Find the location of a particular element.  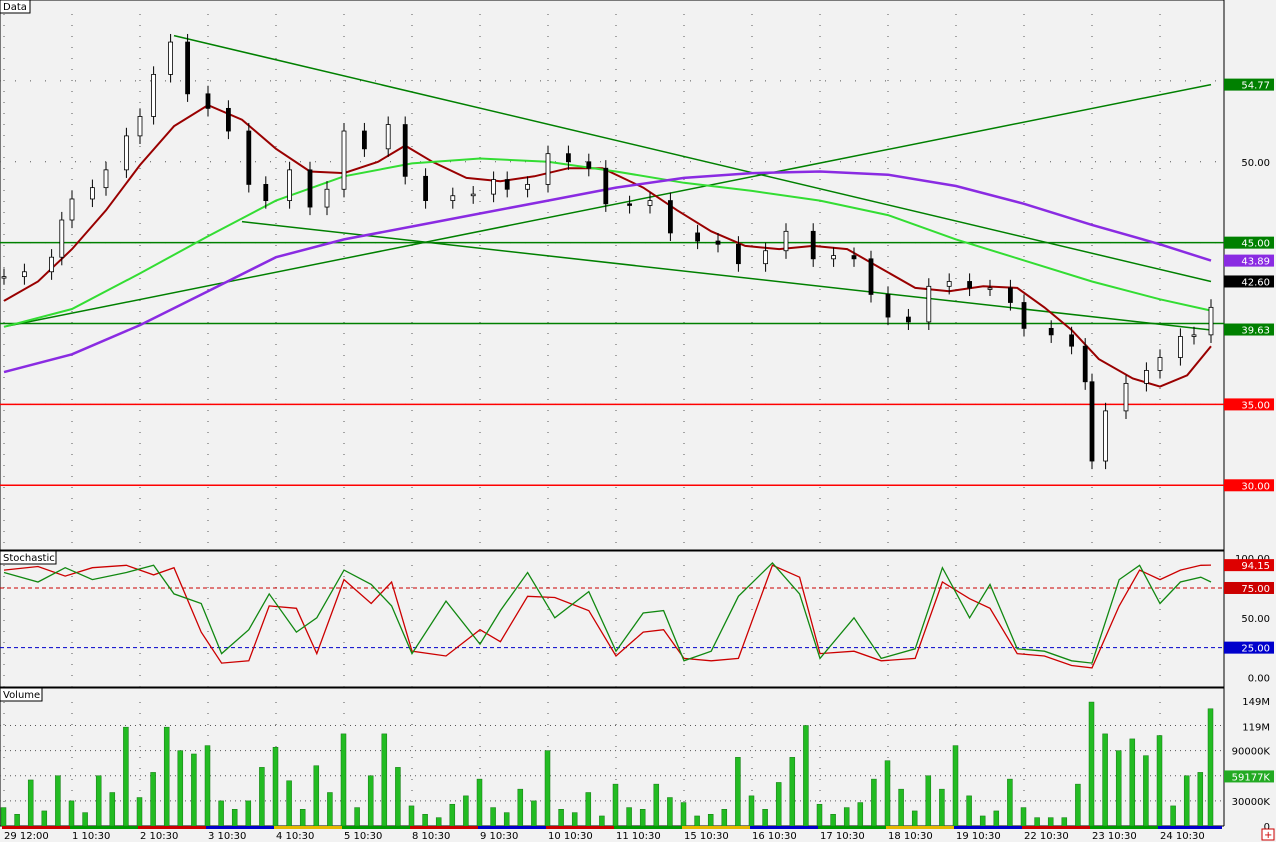

stochastic-label-box is located at coordinates (1249, 565).